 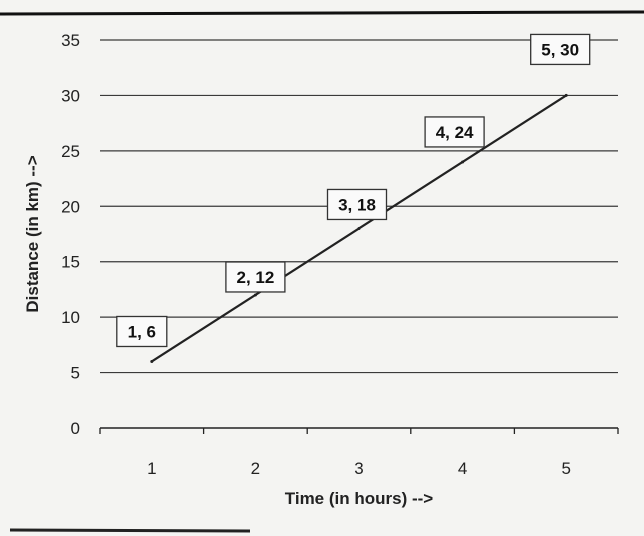 I want to click on x-tick-label: 4, so click(x=462, y=468).